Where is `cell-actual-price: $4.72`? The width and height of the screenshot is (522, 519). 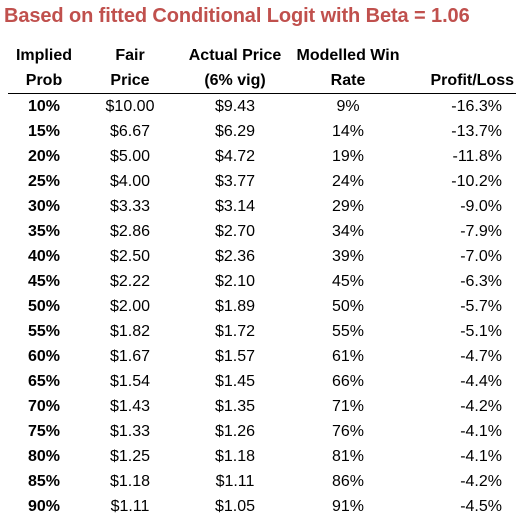 cell-actual-price: $4.72 is located at coordinates (235, 156).